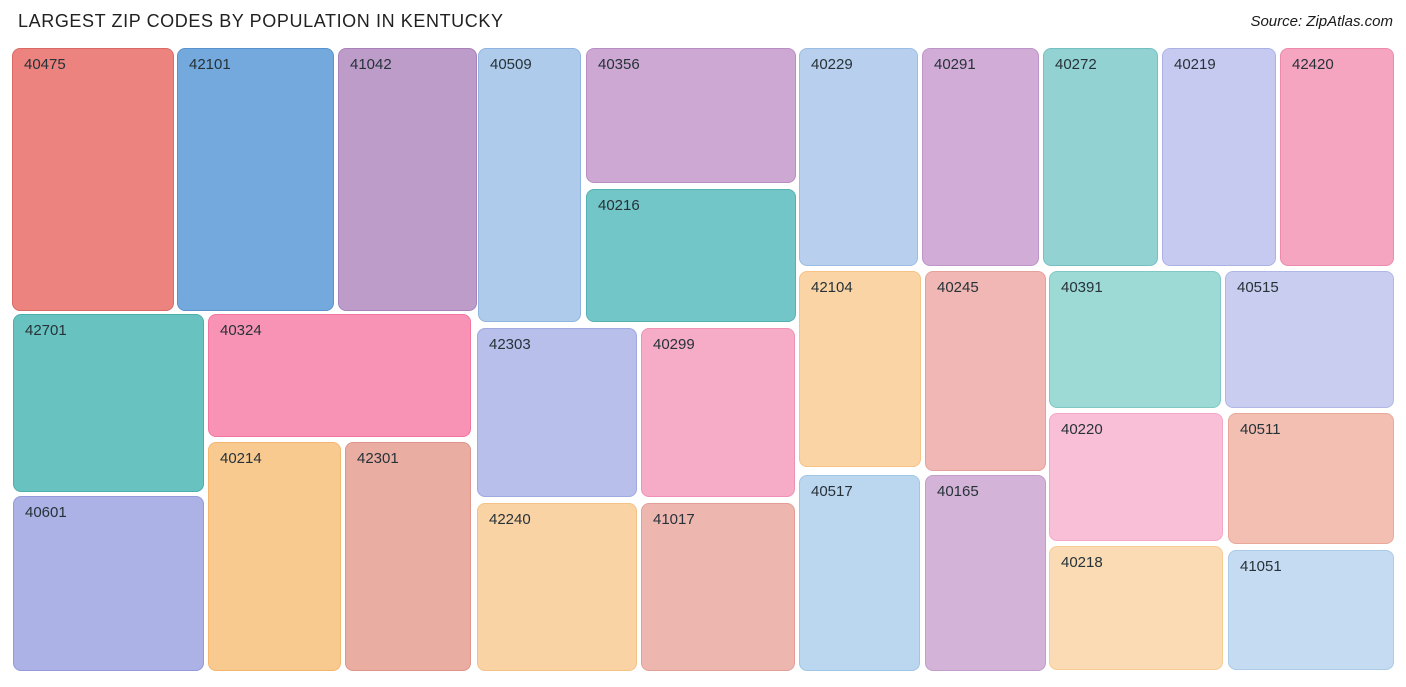 The image size is (1406, 687). Describe the element at coordinates (674, 344) in the screenshot. I see `tile-label: 40299` at that location.